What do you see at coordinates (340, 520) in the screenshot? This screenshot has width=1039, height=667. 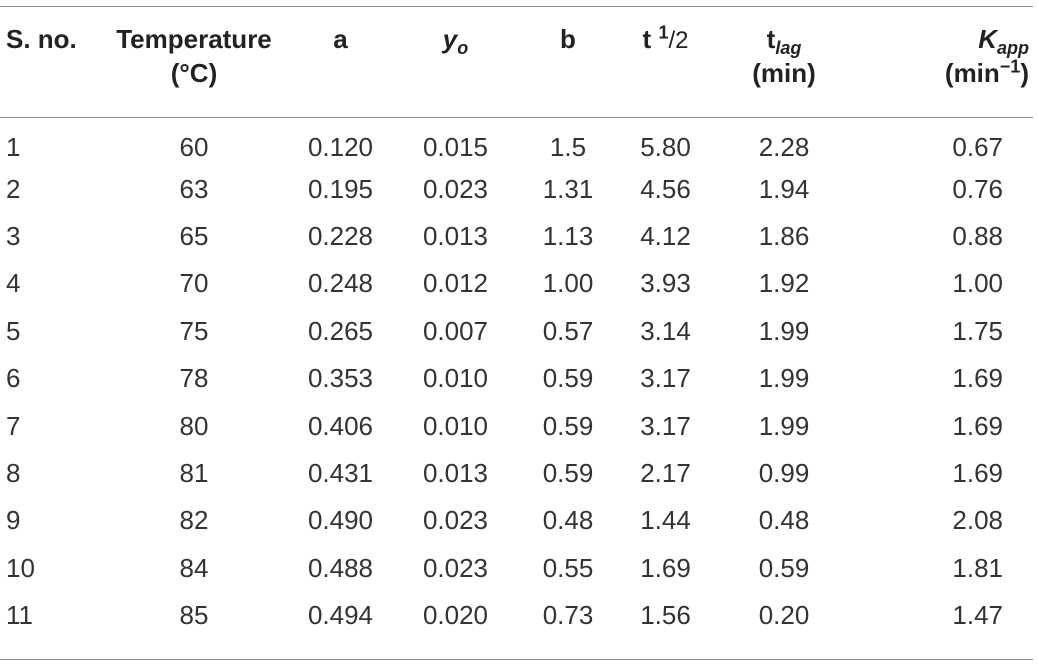 I see `cell-a: 0.490` at bounding box center [340, 520].